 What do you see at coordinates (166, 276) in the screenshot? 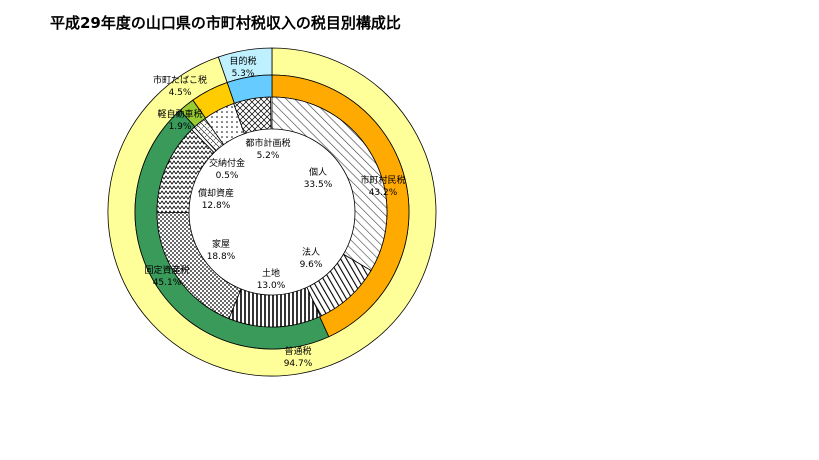
I see `middle-ring-label-1: 固定資産税 45.1%` at bounding box center [166, 276].